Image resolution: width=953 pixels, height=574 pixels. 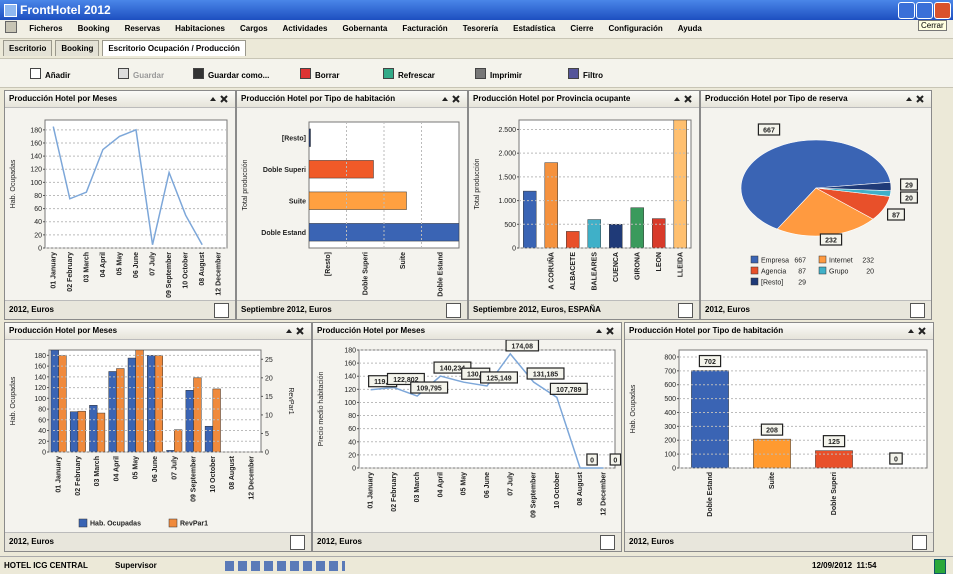 I want to click on menu-item: Habitaciones, so click(x=200, y=28).